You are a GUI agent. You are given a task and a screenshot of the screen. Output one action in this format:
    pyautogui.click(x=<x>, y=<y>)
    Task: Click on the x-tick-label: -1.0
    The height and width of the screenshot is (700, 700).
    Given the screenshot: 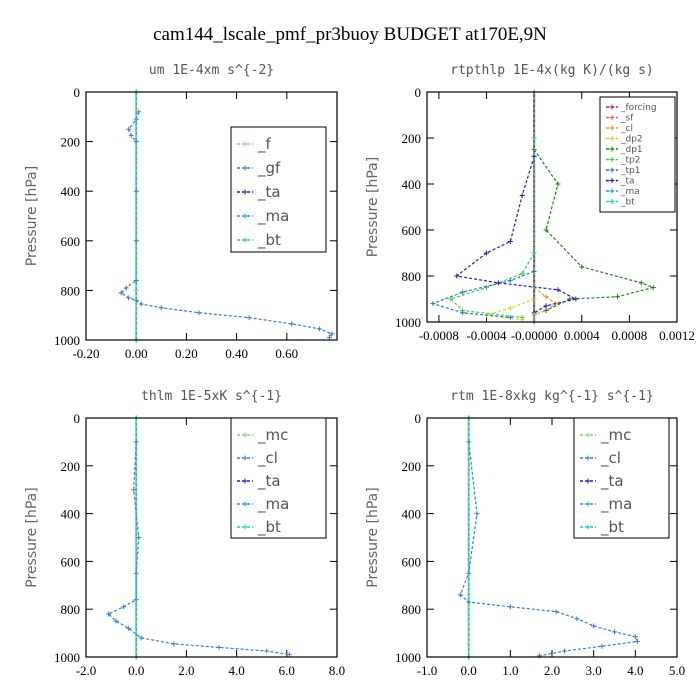 What is the action you would take?
    pyautogui.click(x=427, y=670)
    